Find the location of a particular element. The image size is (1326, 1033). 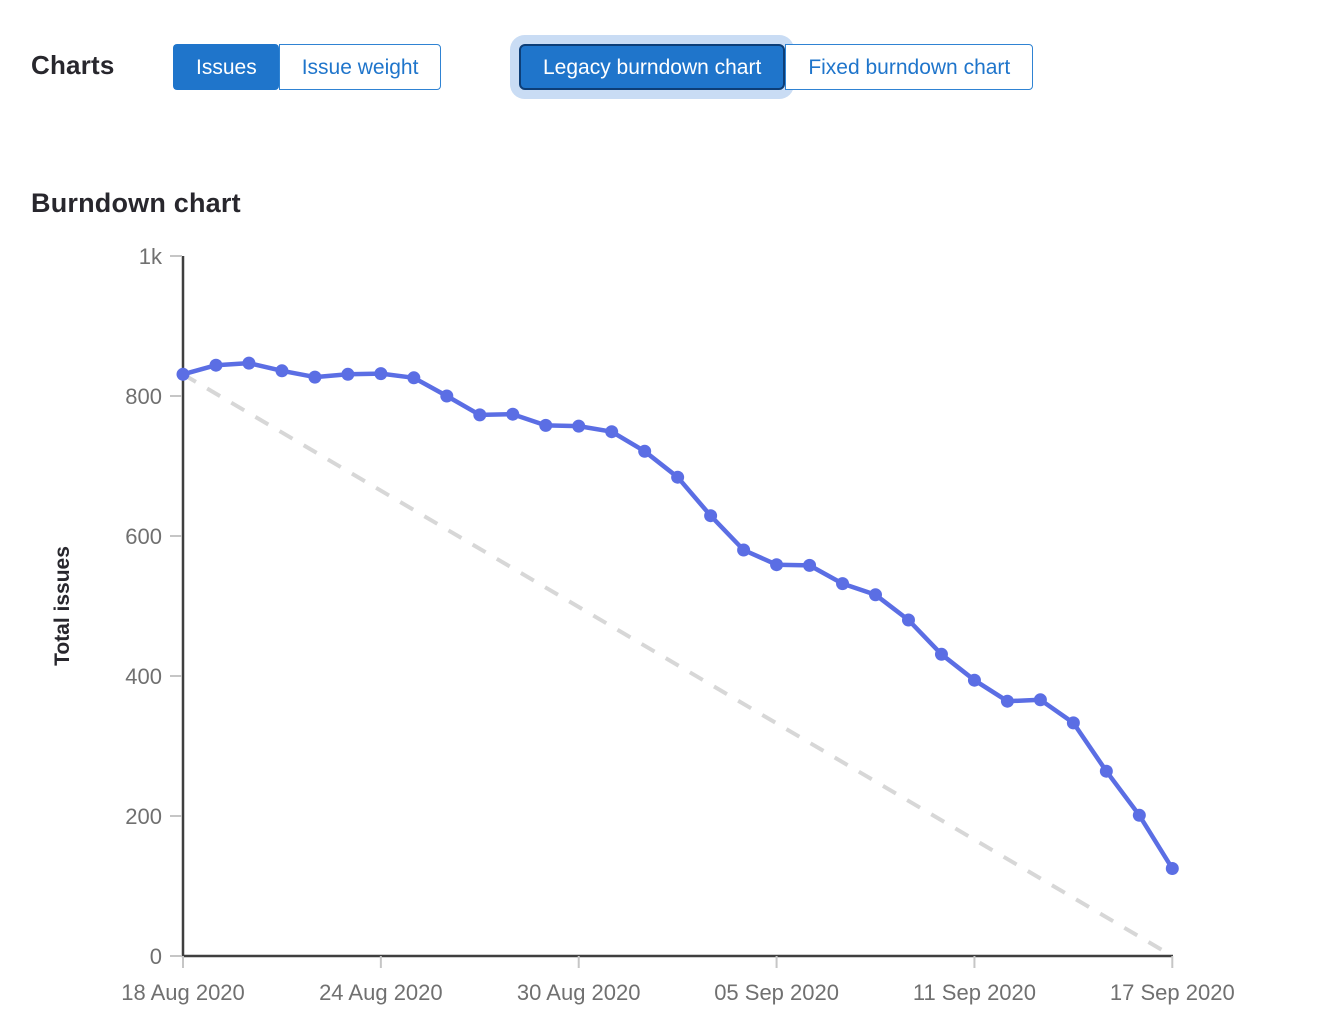

y-axis-tick-label: 0 is located at coordinates (156, 956).